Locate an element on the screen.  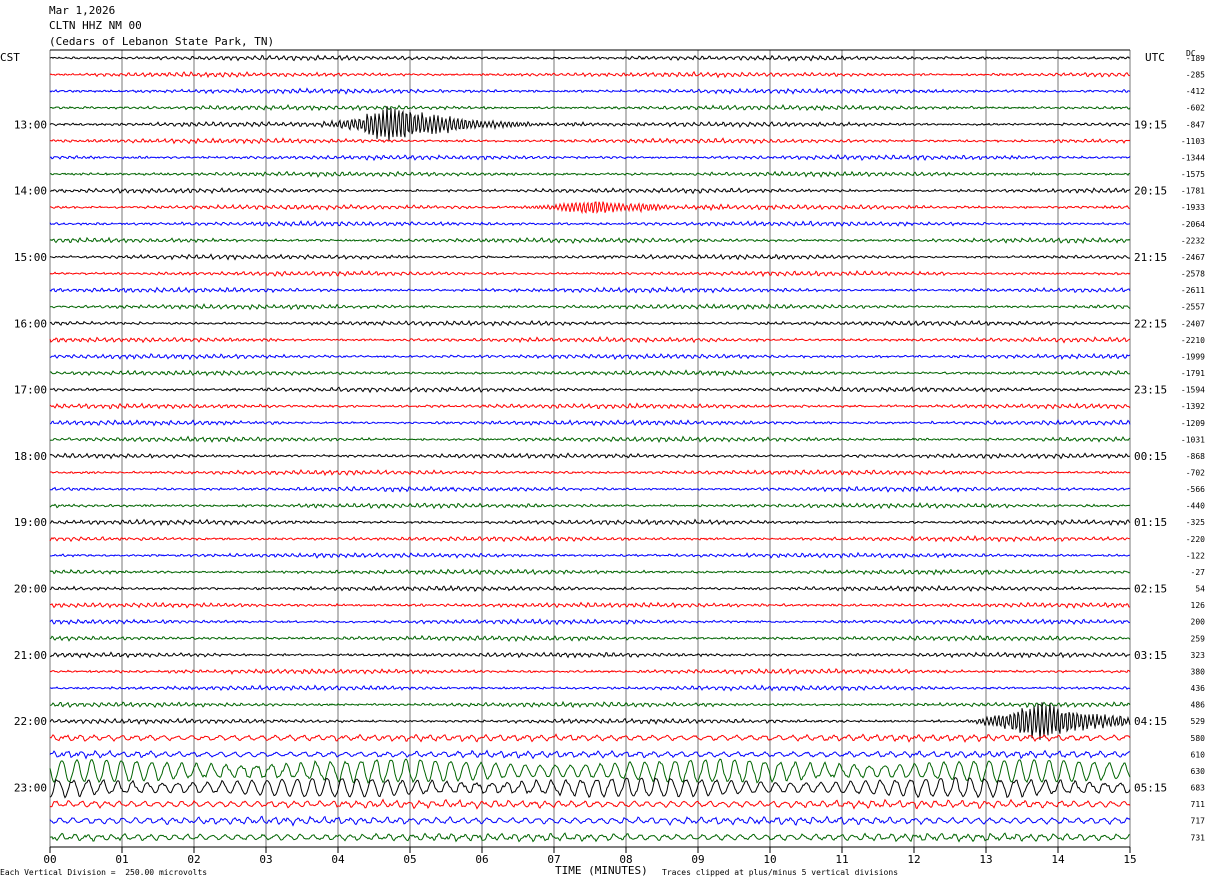
dc-offset-7: -1575 is located at coordinates (1193, 174).